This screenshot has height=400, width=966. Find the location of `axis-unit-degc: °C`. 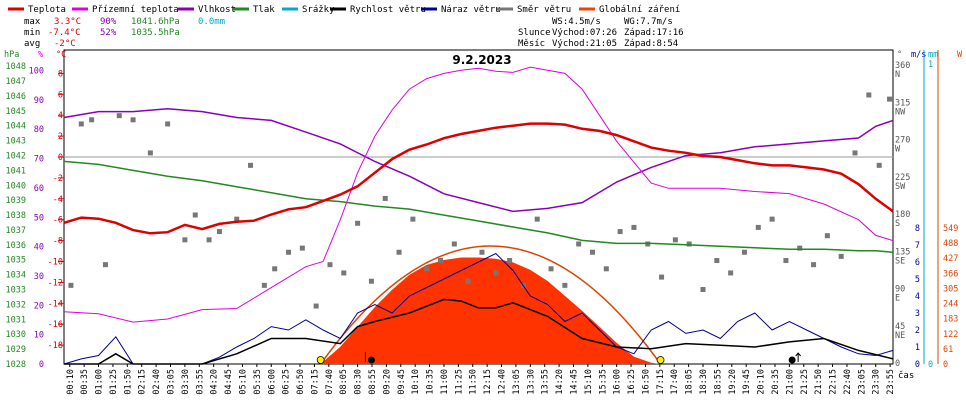

axis-unit-degc: °C is located at coordinates (61, 55).